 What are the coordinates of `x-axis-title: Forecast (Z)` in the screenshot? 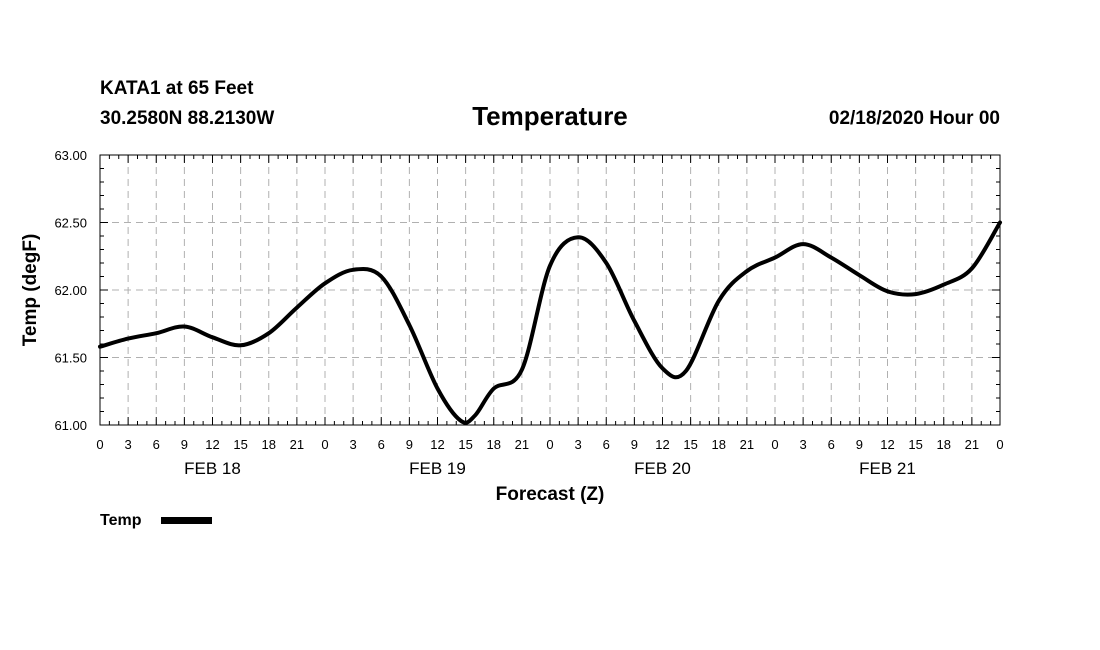 It's located at (550, 494).